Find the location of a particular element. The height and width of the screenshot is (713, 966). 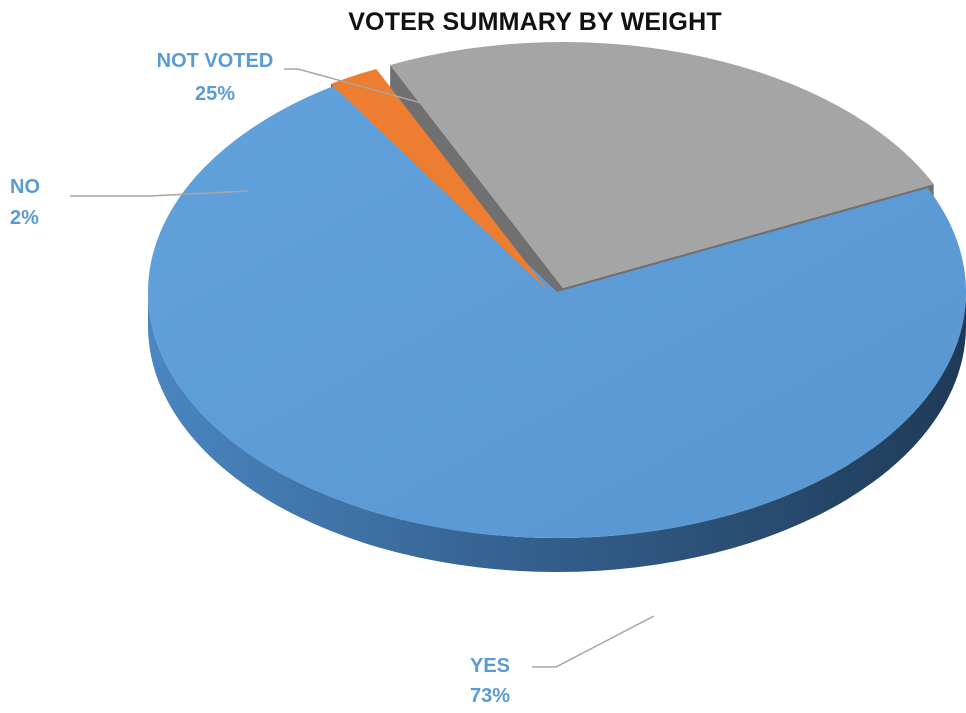

category-label-not-voted: NOT VOTED is located at coordinates (215, 61).